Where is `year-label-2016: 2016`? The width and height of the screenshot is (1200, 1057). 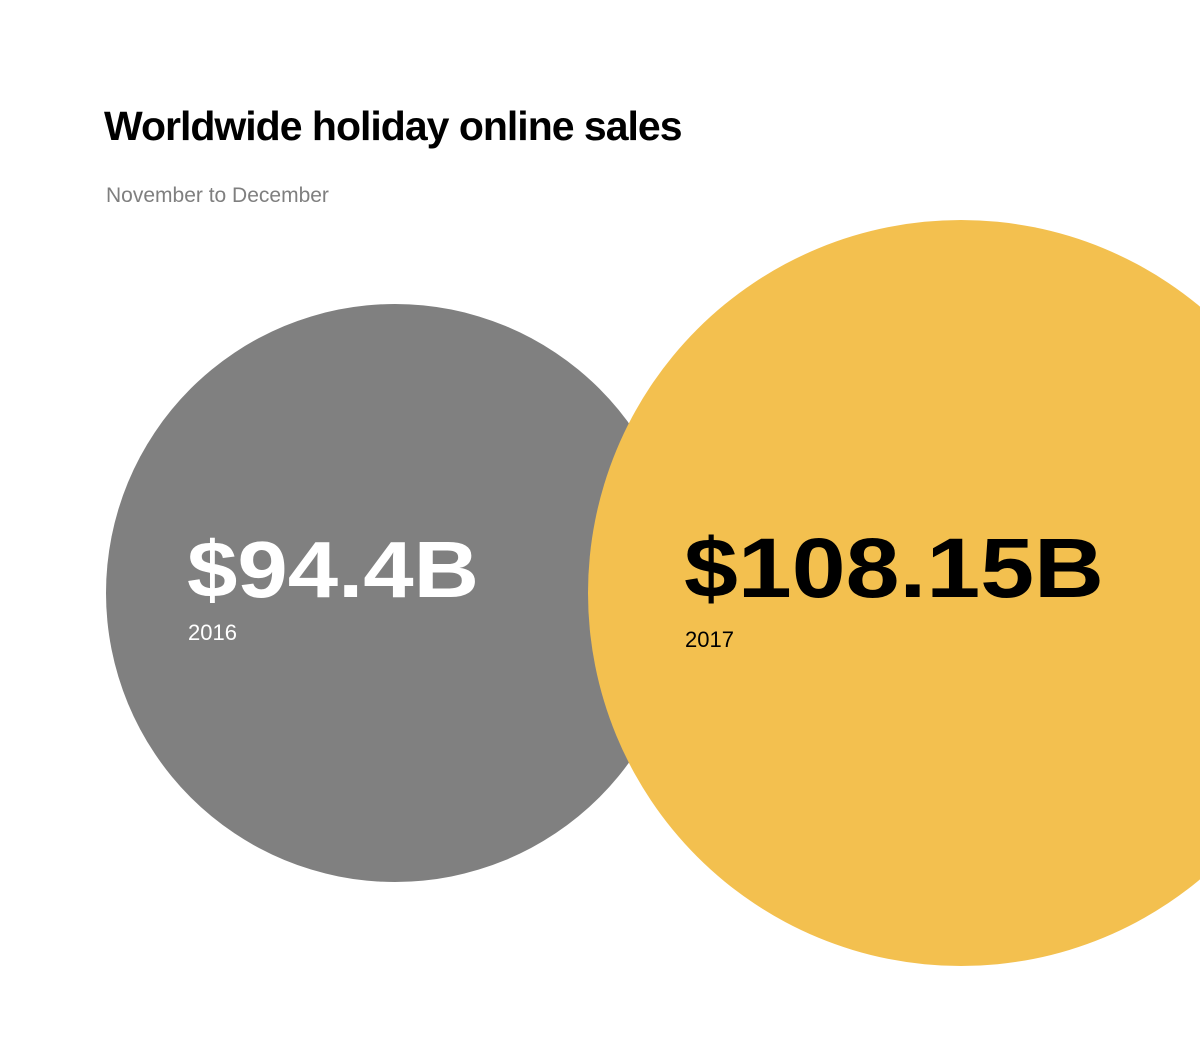 year-label-2016: 2016 is located at coordinates (212, 632).